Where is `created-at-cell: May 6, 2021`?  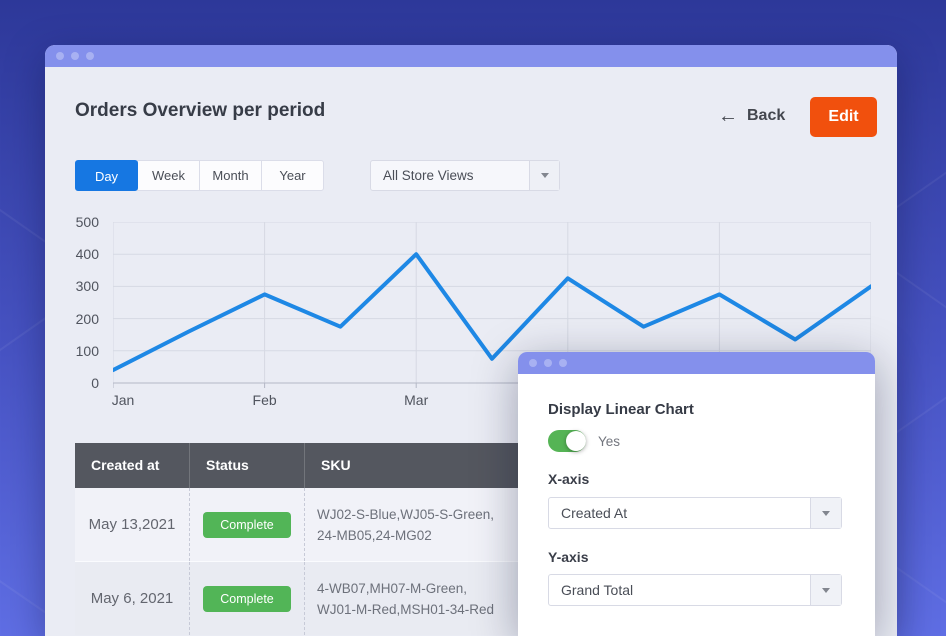
created-at-cell: May 6, 2021 is located at coordinates (132, 598).